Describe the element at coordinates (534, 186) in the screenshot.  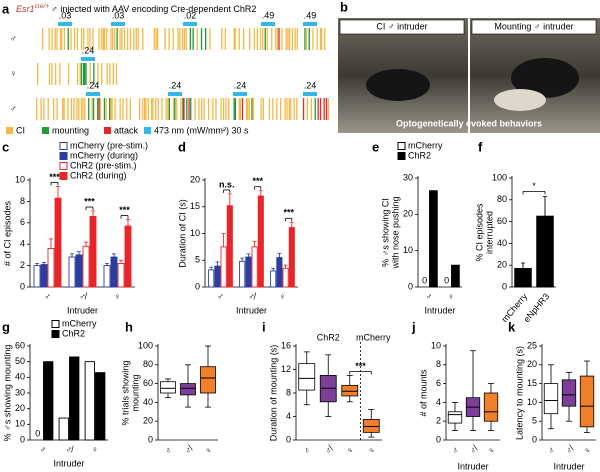
I see `annotation: *` at that location.